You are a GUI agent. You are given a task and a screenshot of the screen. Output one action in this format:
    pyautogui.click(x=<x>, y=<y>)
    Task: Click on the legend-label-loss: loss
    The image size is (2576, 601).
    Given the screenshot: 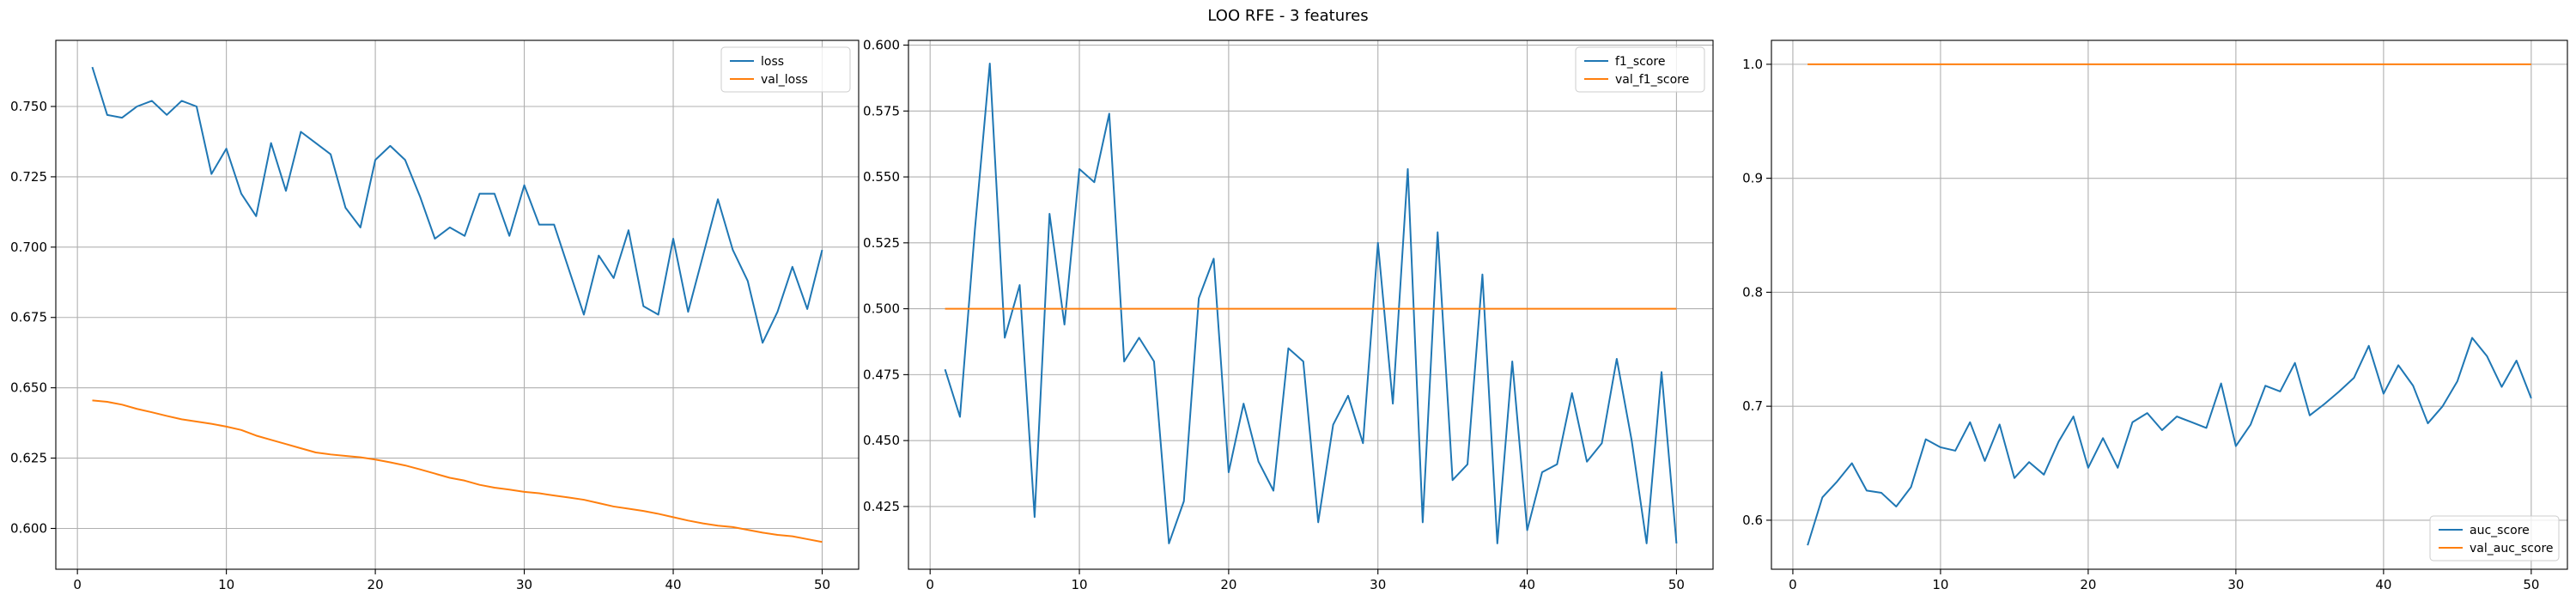 What is the action you would take?
    pyautogui.click(x=772, y=62)
    